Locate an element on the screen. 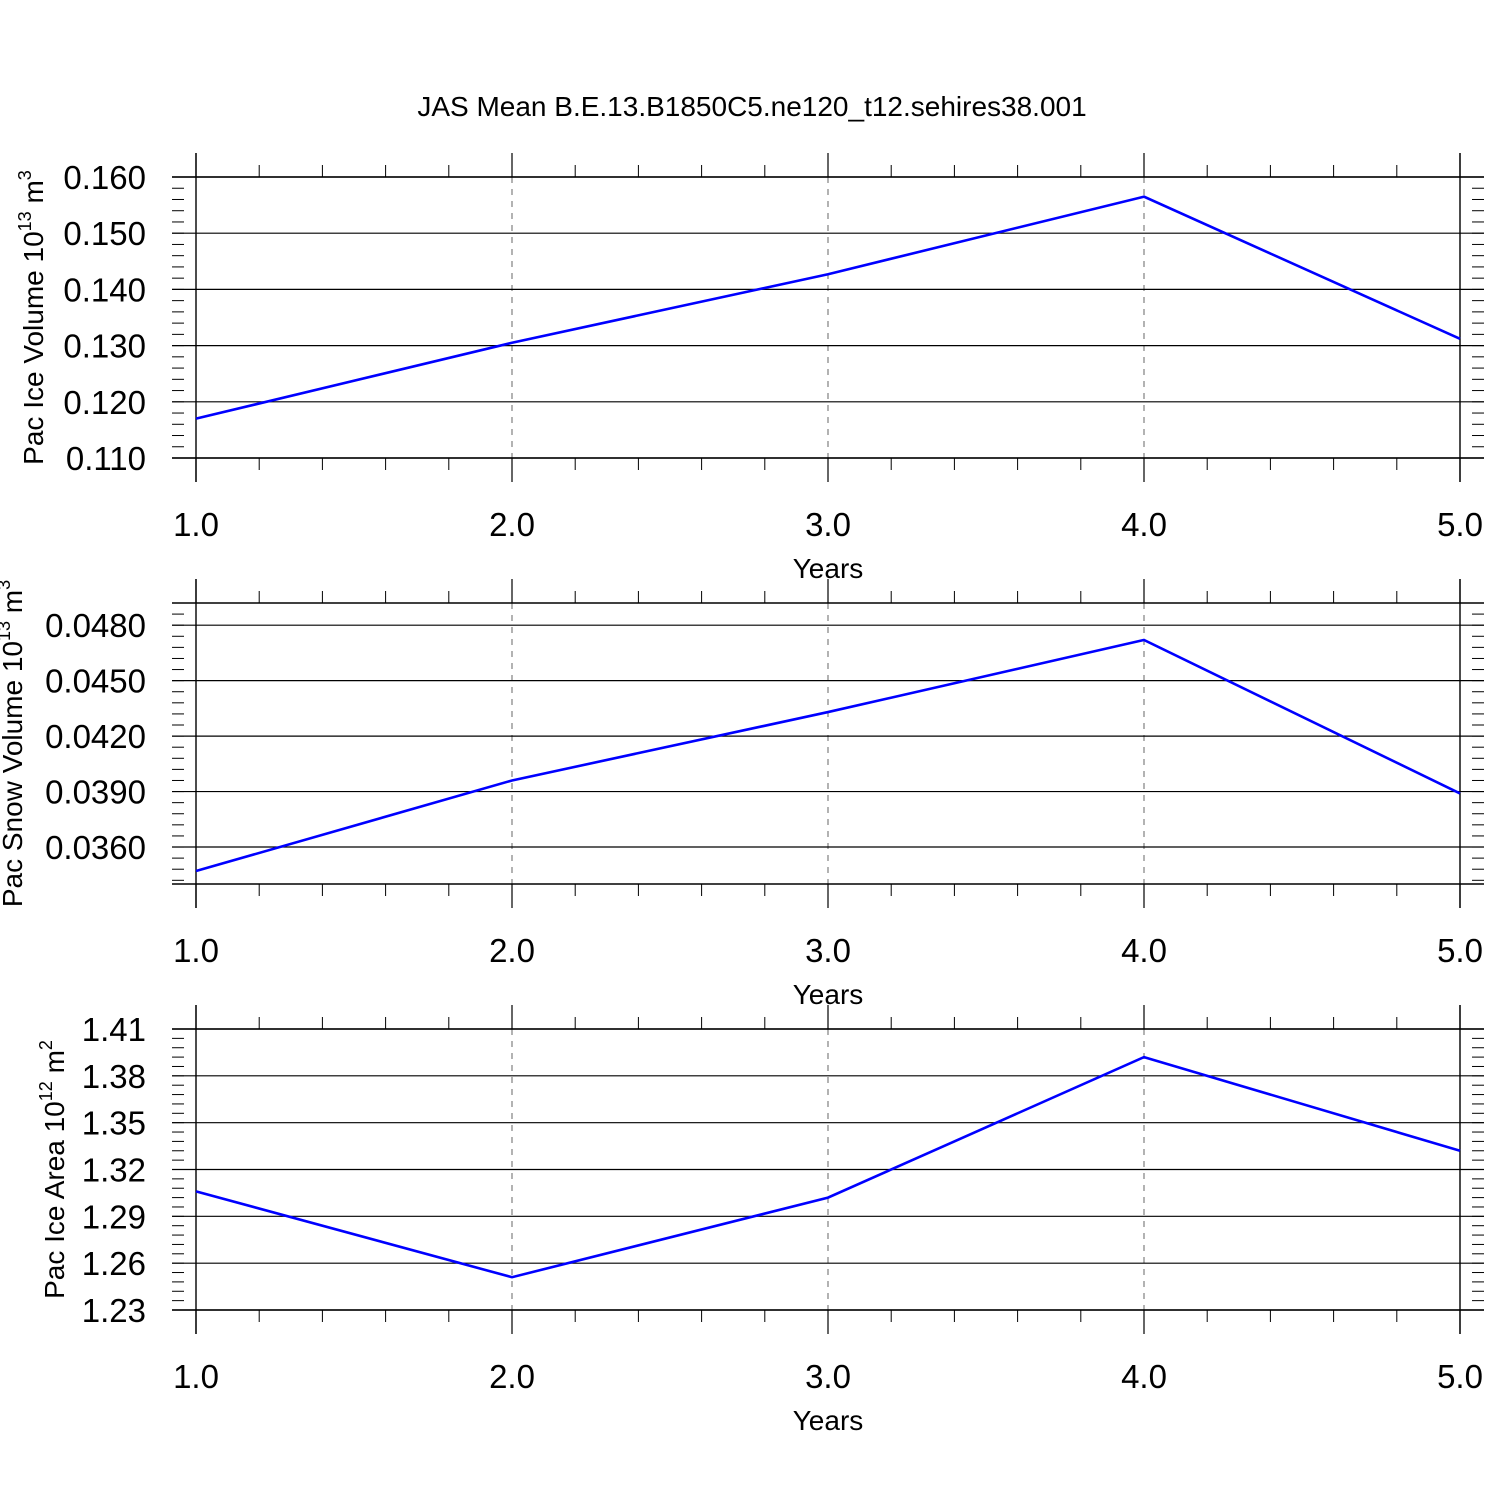  y-tick-label: 0.110 is located at coordinates (106, 458).